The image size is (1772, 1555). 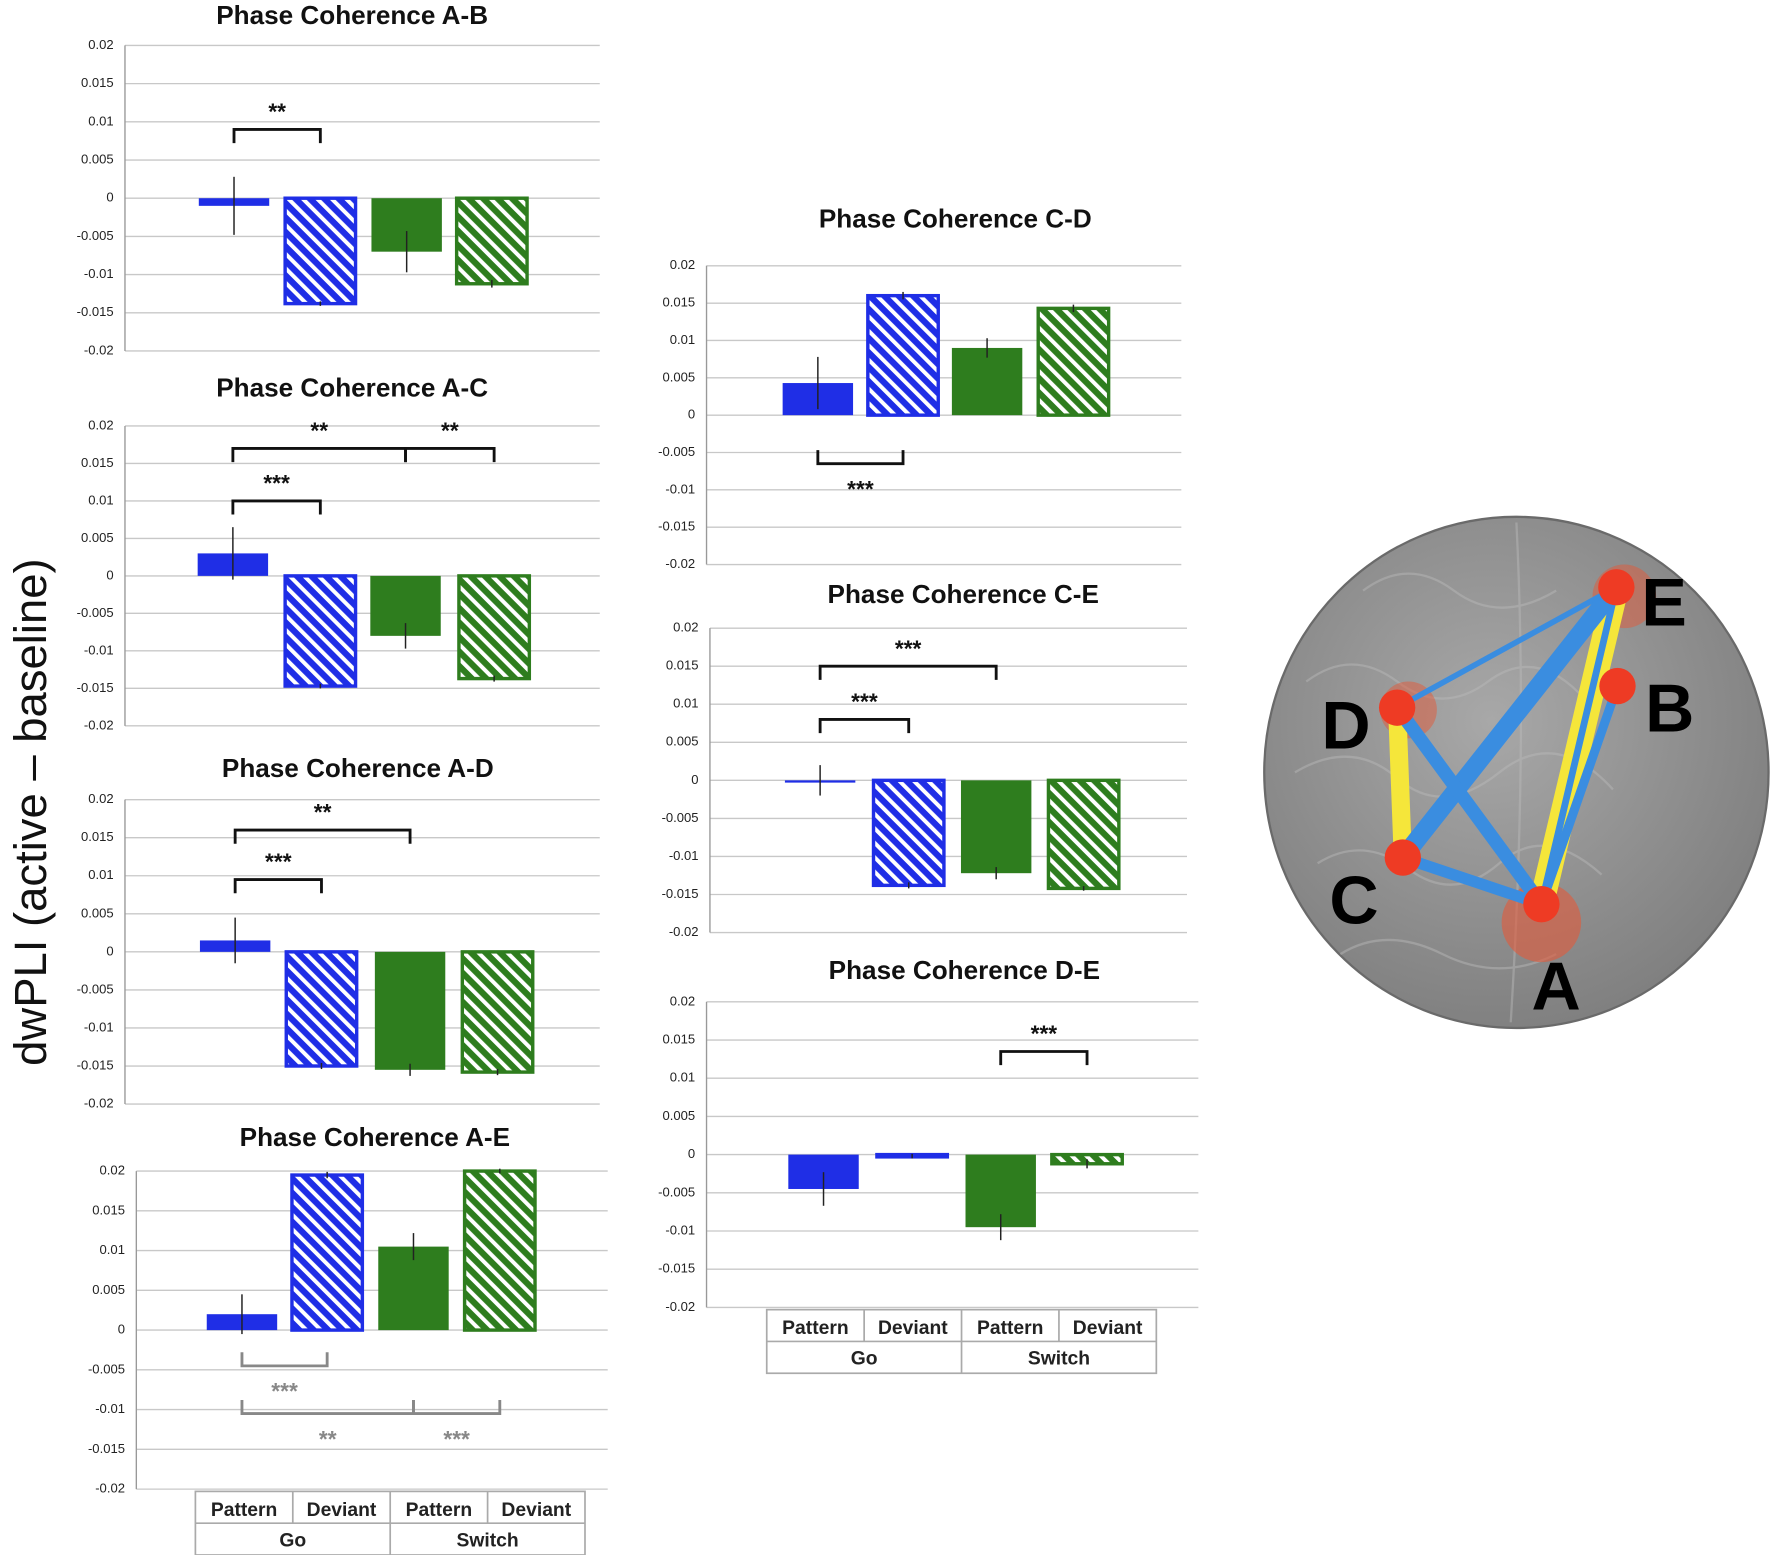 I want to click on node-label: A, so click(x=1556, y=987).